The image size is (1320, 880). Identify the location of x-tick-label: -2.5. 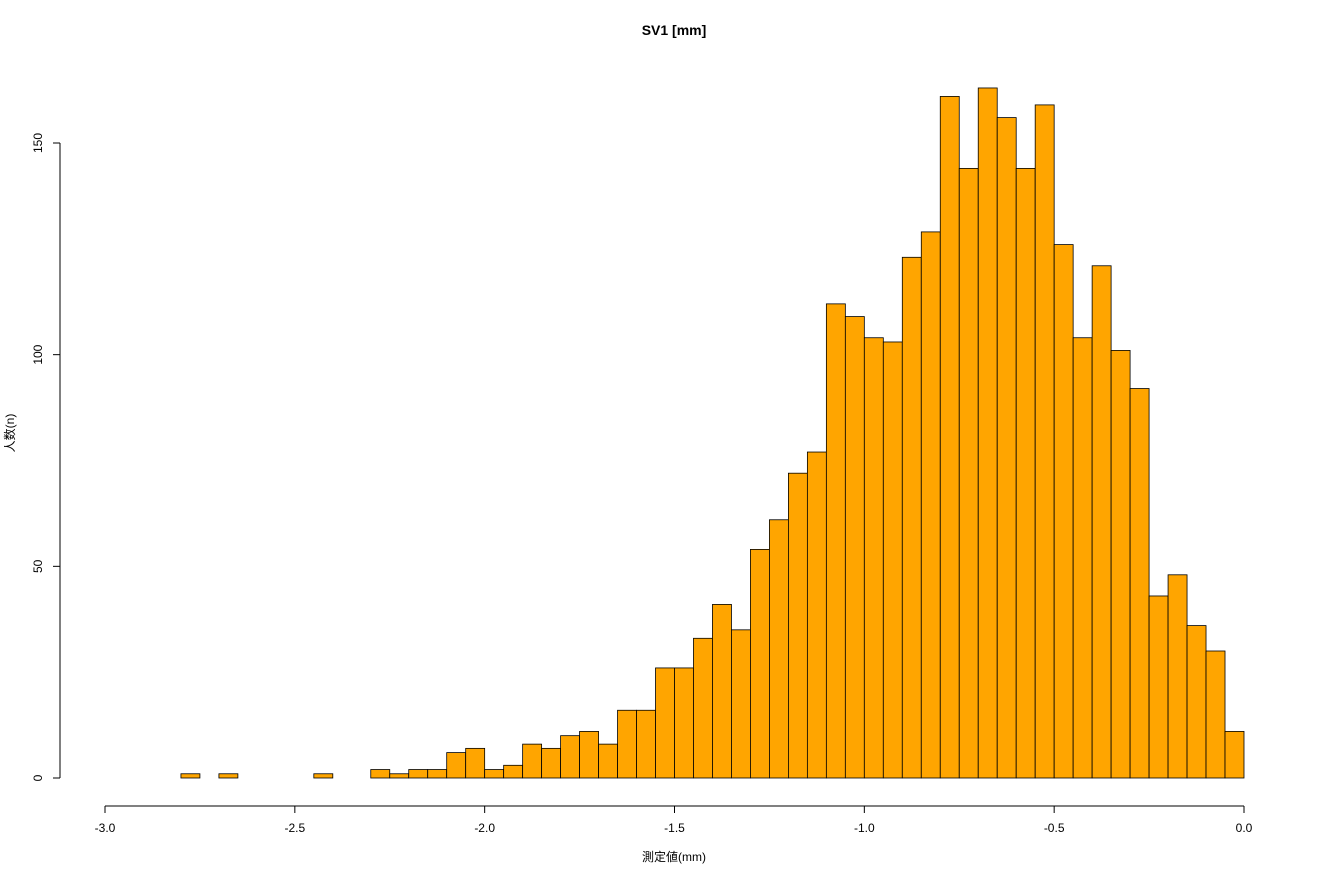
(294, 828).